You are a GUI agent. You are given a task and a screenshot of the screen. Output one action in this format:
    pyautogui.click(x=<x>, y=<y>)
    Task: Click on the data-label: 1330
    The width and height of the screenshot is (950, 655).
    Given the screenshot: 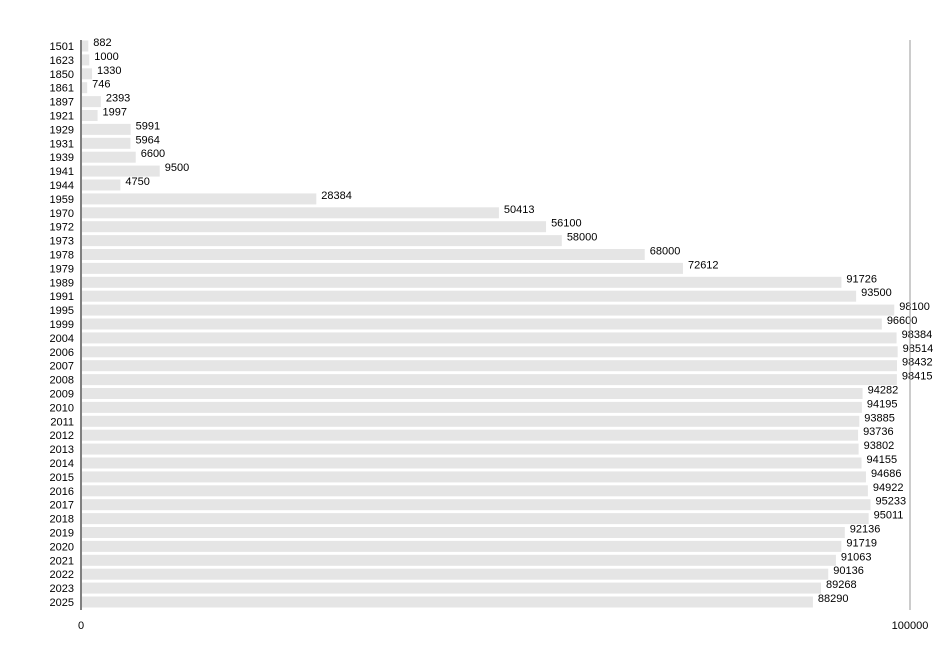 What is the action you would take?
    pyautogui.click(x=109, y=71)
    